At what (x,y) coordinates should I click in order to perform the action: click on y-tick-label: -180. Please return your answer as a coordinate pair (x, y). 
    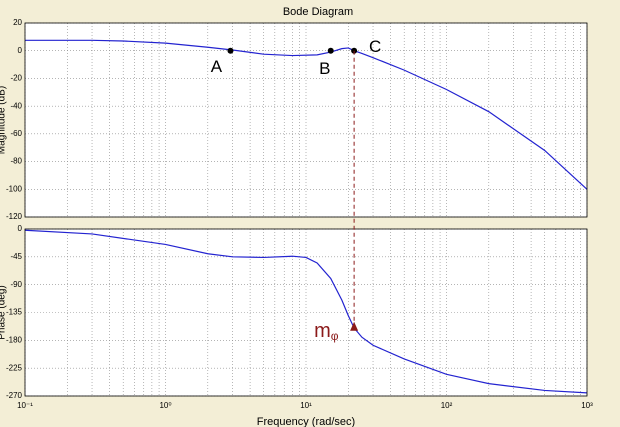
    Looking at the image, I should click on (14, 339).